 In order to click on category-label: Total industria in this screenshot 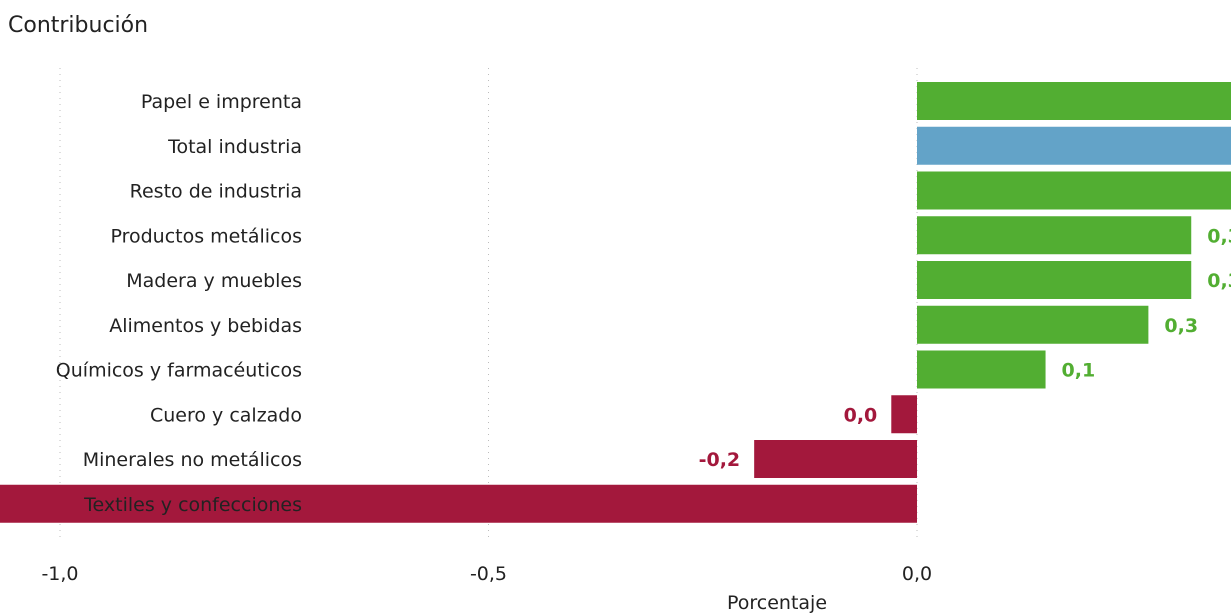, I will do `click(234, 147)`.